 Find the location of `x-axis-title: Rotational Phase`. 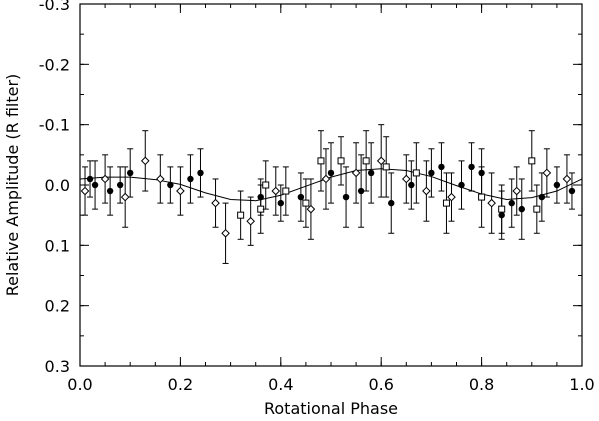

x-axis-title: Rotational Phase is located at coordinates (331, 408).